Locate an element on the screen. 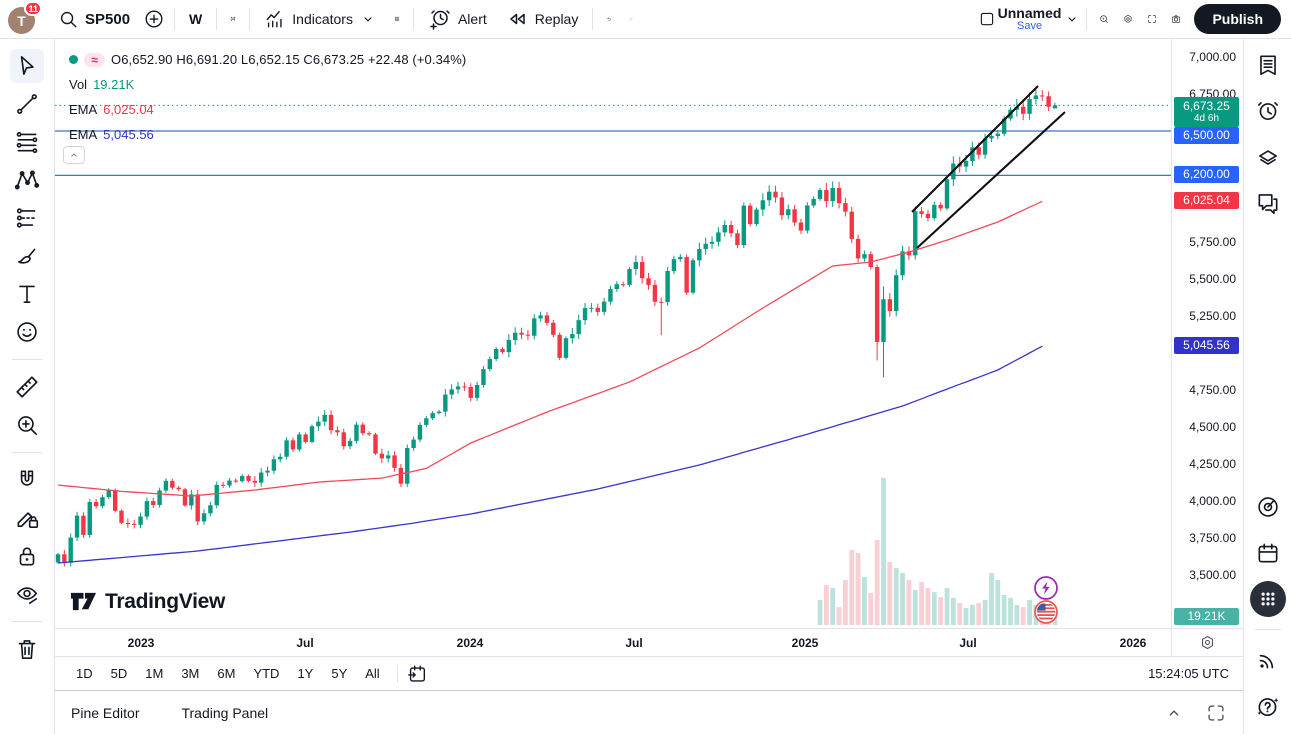 This screenshot has width=1291, height=734. chevron-up-icon is located at coordinates (74, 155).